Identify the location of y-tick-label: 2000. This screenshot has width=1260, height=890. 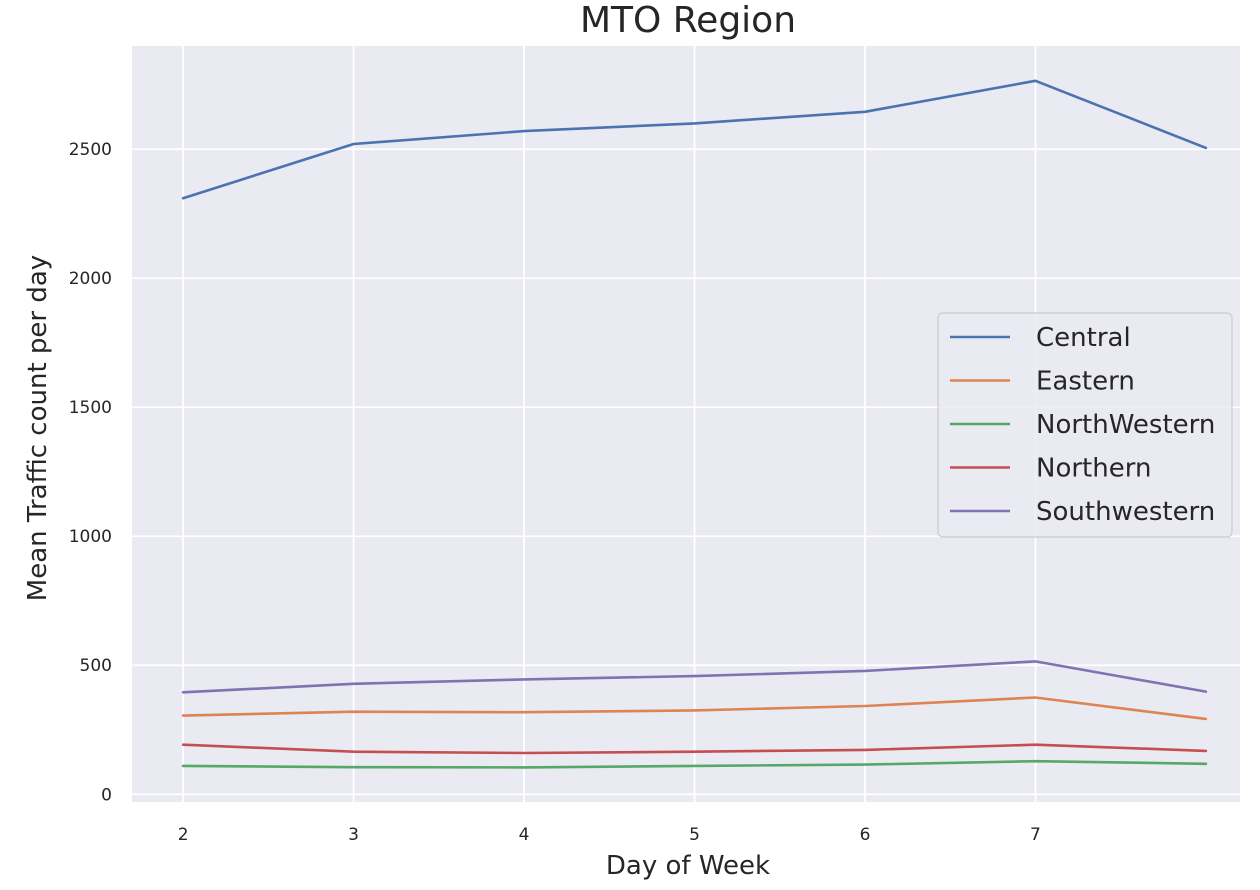
(90, 279).